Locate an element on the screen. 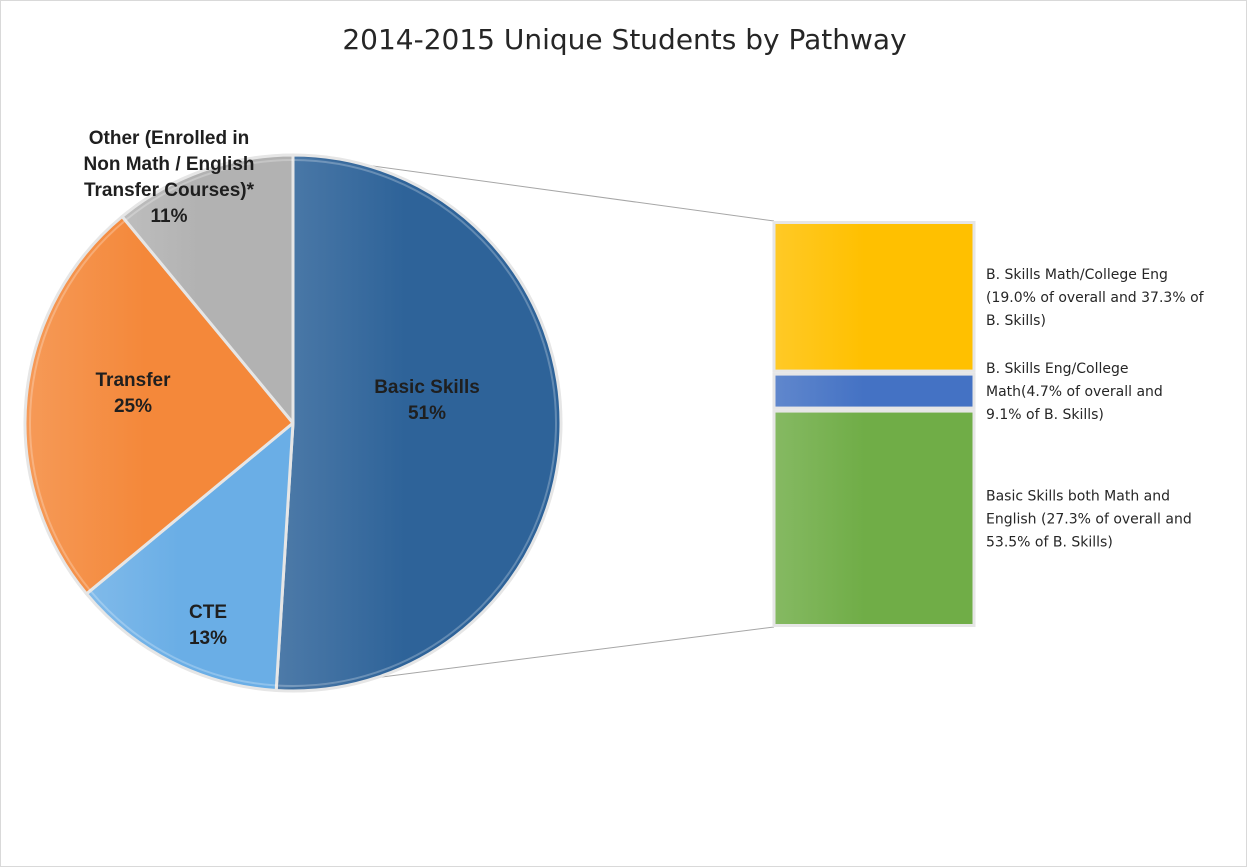 Image resolution: width=1247 pixels, height=867 pixels. bar-segment-basic-skills-both-math-and-english is located at coordinates (874, 518).